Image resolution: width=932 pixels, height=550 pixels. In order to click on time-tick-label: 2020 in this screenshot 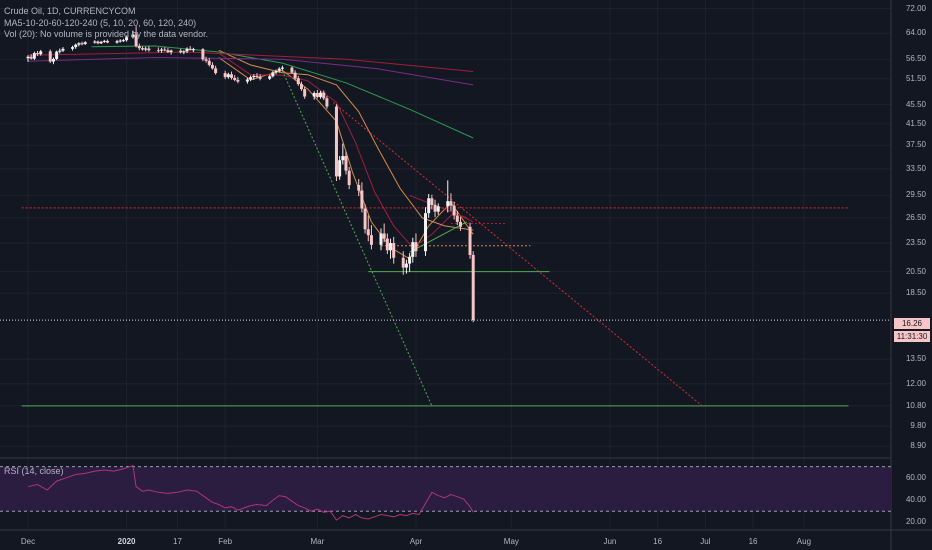, I will do `click(126, 541)`.